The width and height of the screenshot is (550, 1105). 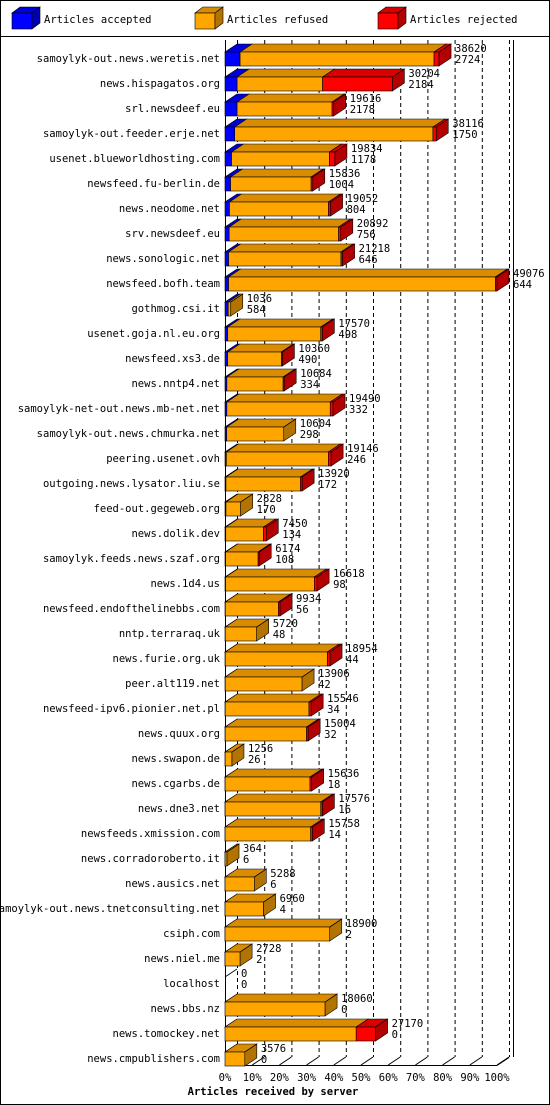 What do you see at coordinates (471, 49) in the screenshot?
I see `total-label: 38620` at bounding box center [471, 49].